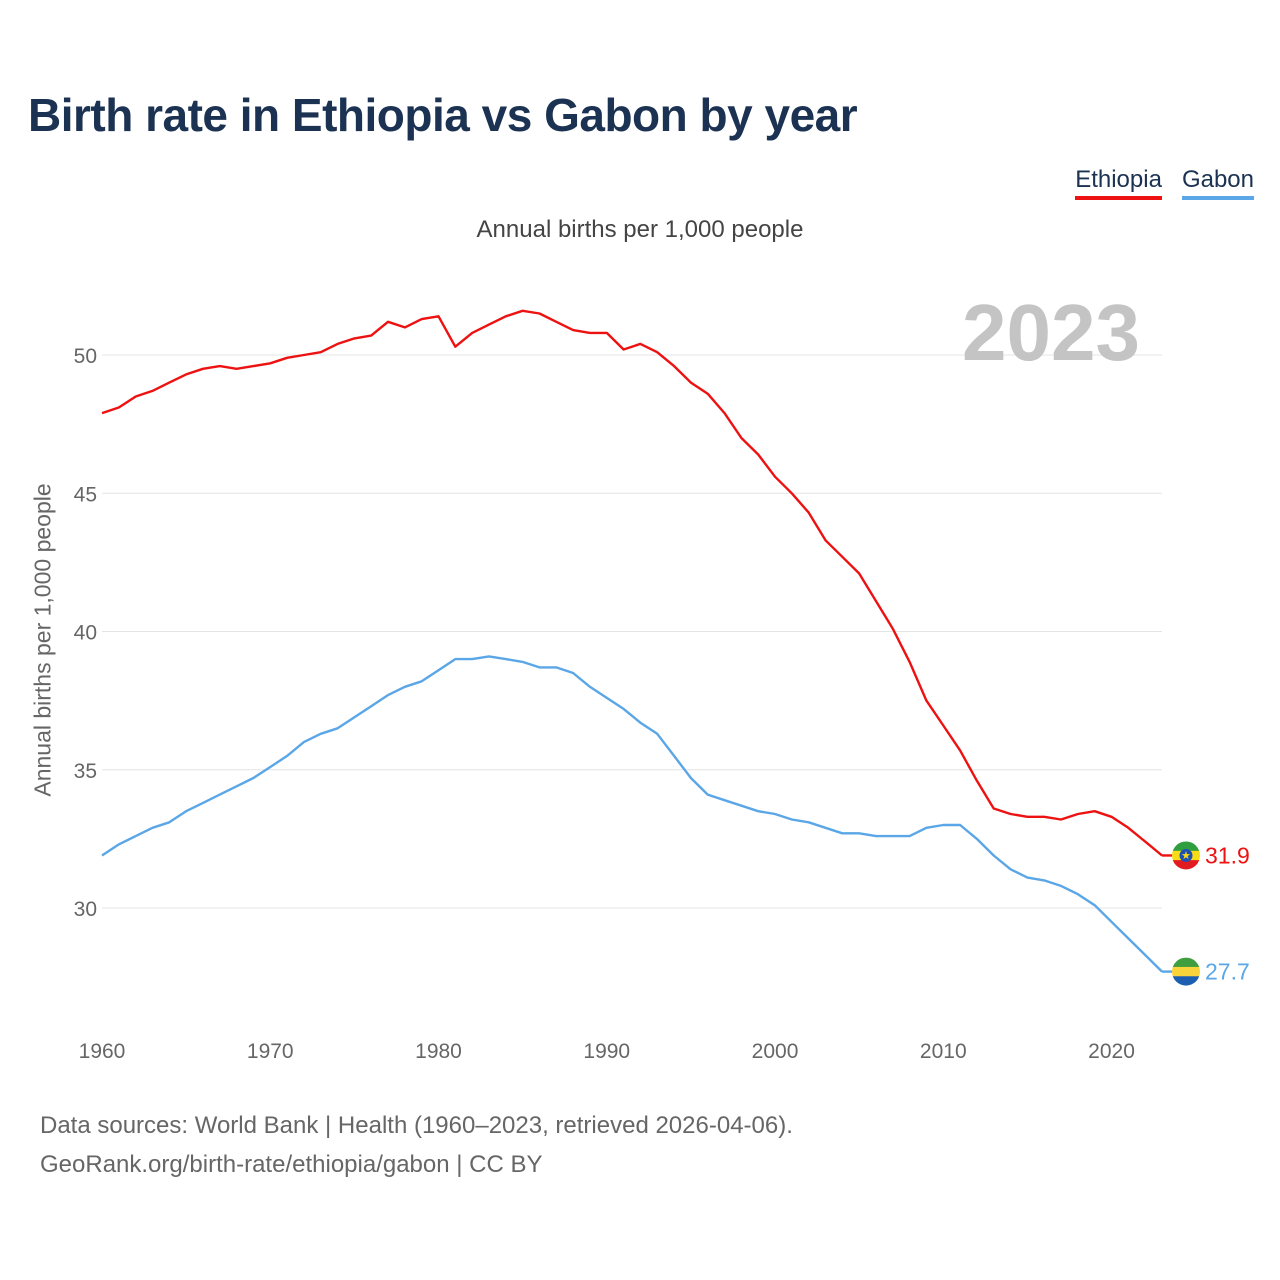 Image resolution: width=1280 pixels, height=1280 pixels. Describe the element at coordinates (775, 1051) in the screenshot. I see `x-tick-2000: 2000` at that location.